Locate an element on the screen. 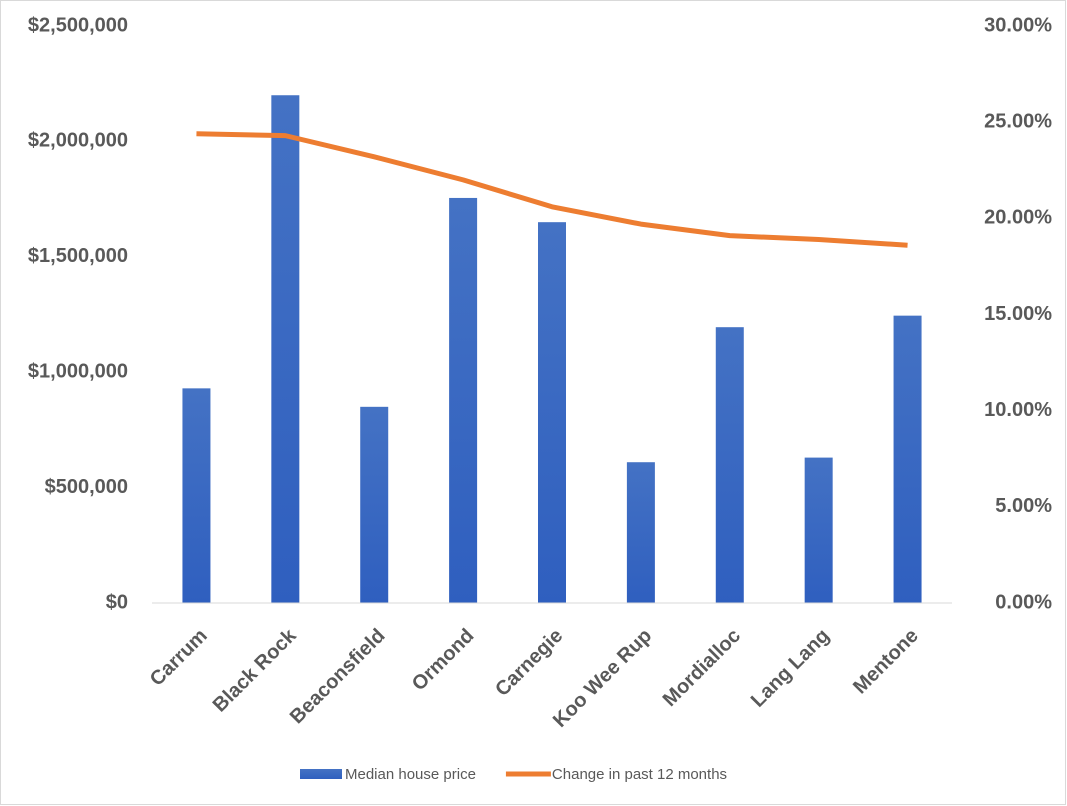  y-tick-label: $2,000,000 is located at coordinates (78, 141).